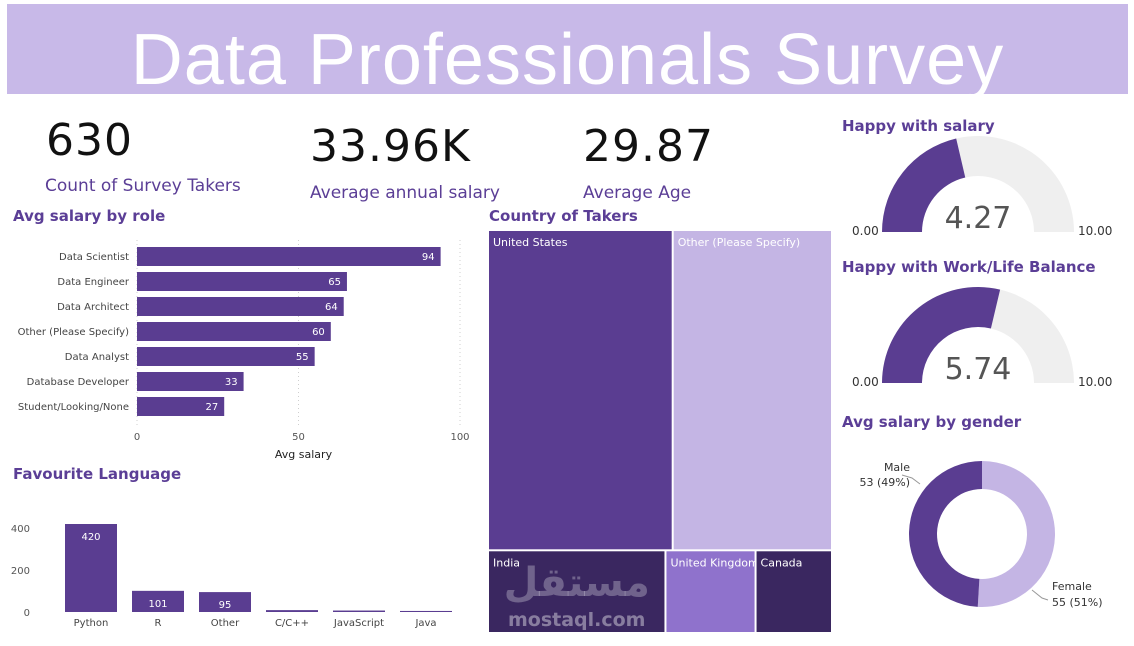 This screenshot has height=646, width=1134. Describe the element at coordinates (91, 623) in the screenshot. I see `language-label: Python` at that location.